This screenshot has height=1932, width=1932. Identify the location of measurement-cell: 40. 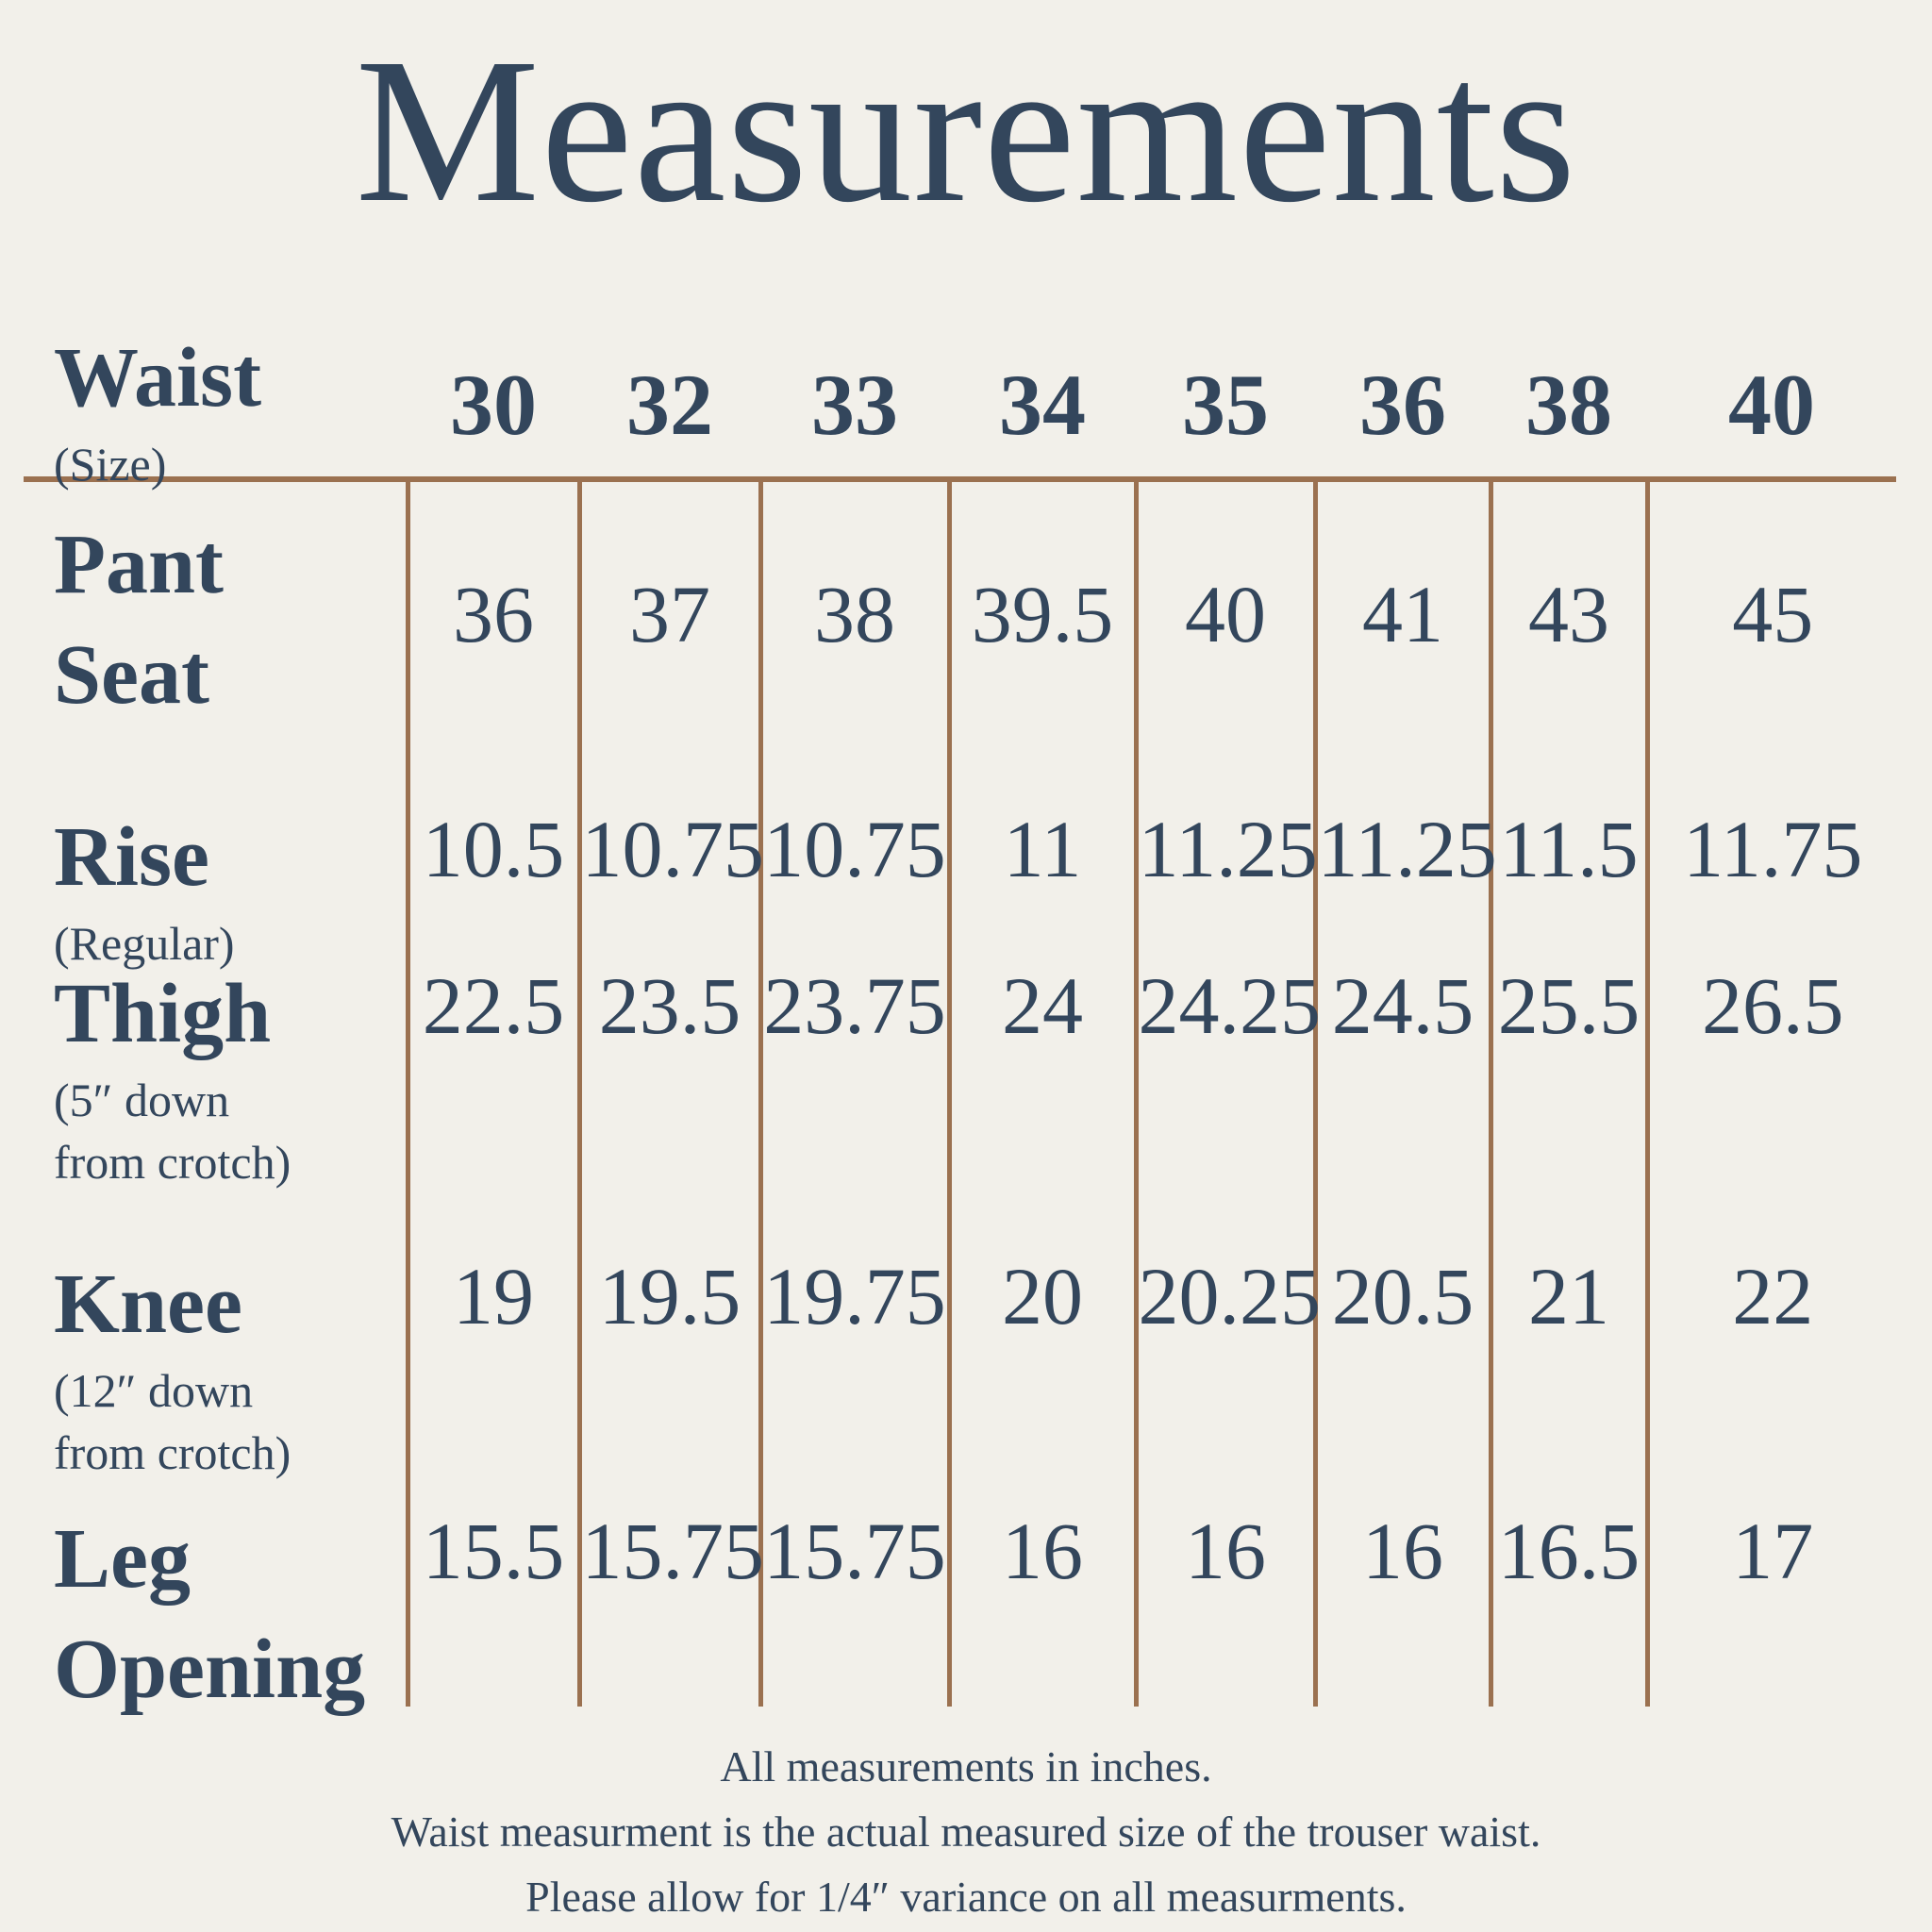
(1224, 640).